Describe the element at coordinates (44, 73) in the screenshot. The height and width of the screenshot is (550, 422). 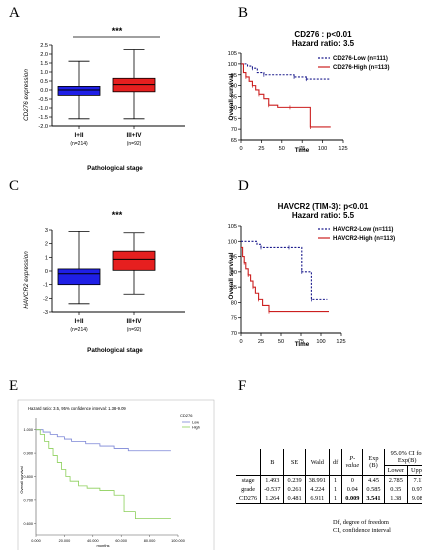
I see `y-tick-label: 1.0` at that location.